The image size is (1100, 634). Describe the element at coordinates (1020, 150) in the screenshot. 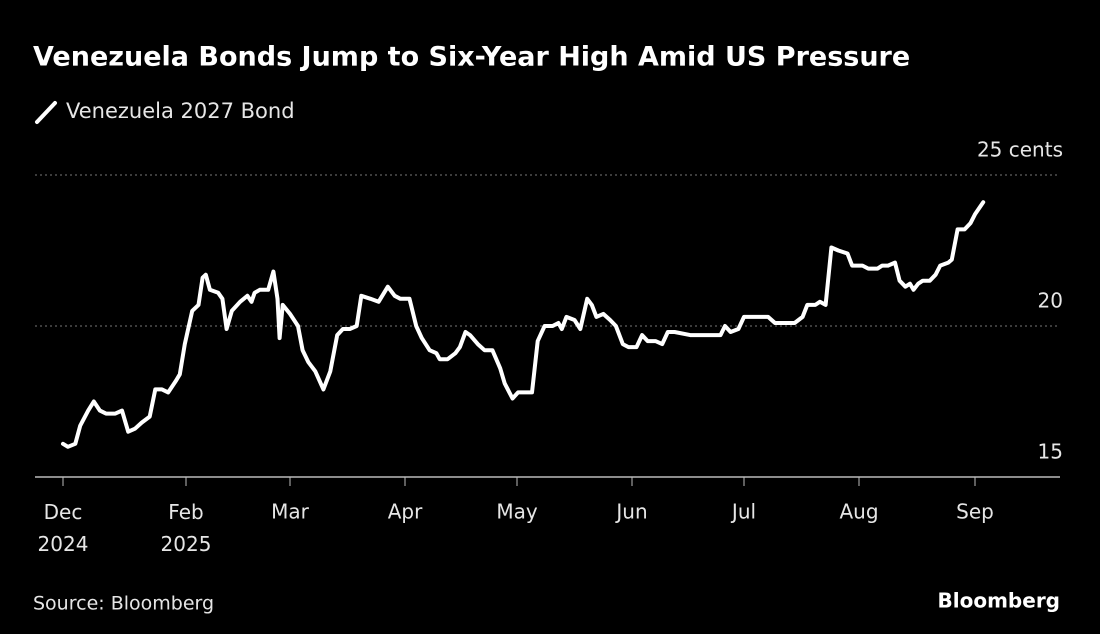

I see `y-tick-label: 25 cents` at that location.